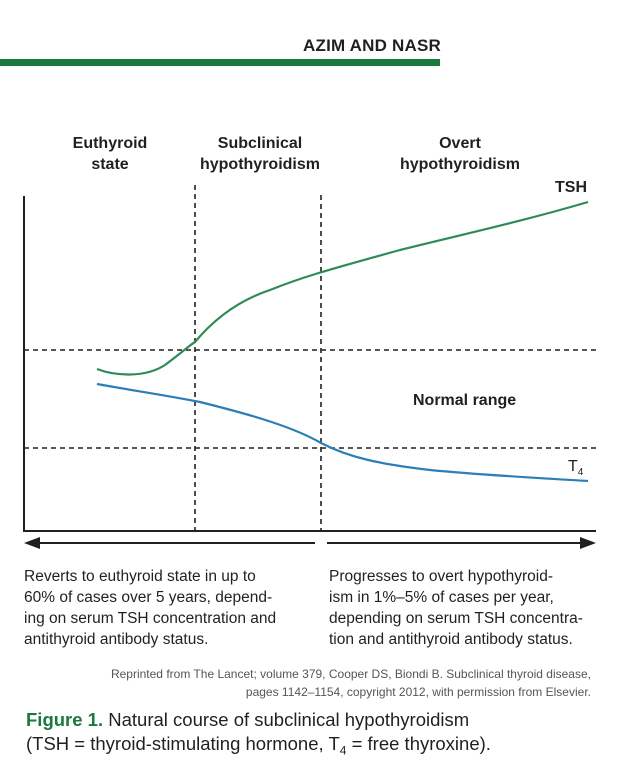  Describe the element at coordinates (220, 62) in the screenshot. I see `header-rule` at that location.